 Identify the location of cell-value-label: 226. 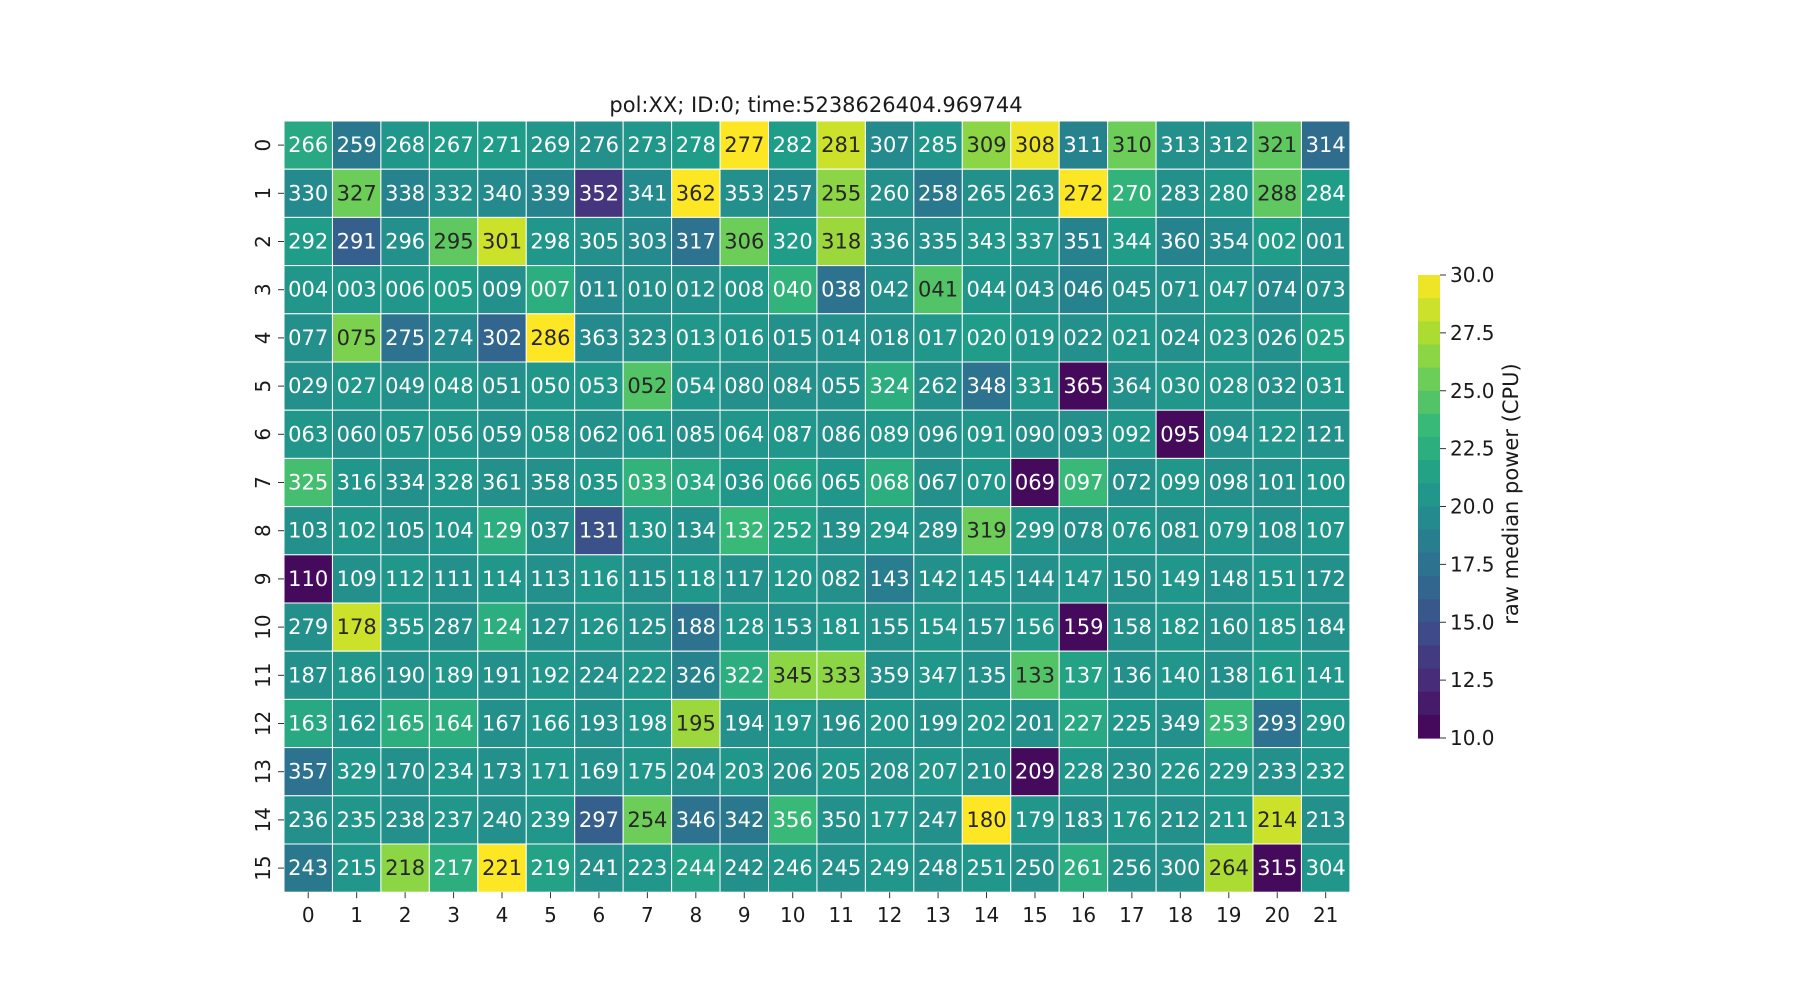
(1180, 772).